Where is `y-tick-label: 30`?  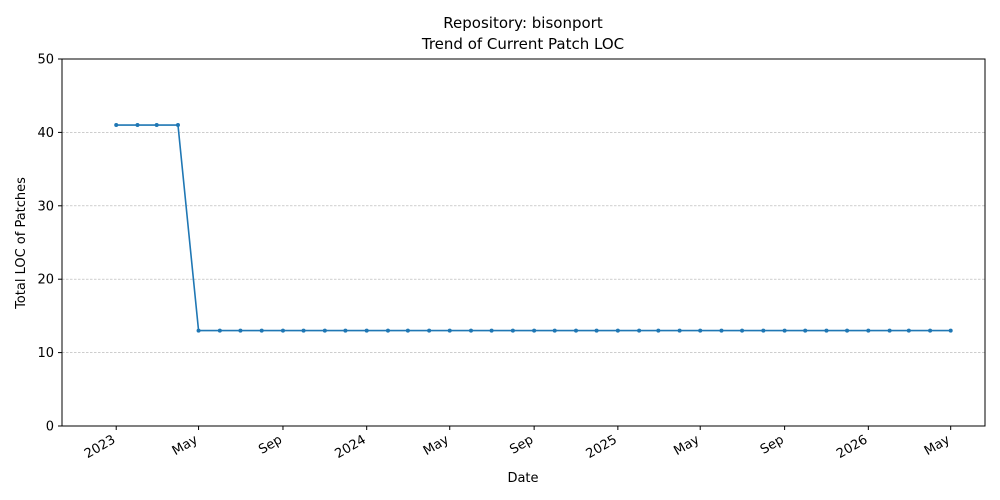
y-tick-label: 30 is located at coordinates (45, 206).